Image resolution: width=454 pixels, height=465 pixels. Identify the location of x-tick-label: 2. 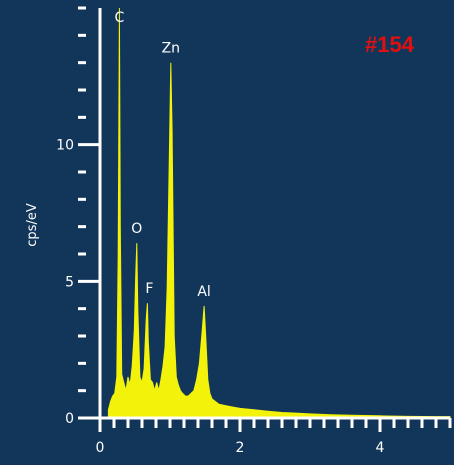
(240, 448).